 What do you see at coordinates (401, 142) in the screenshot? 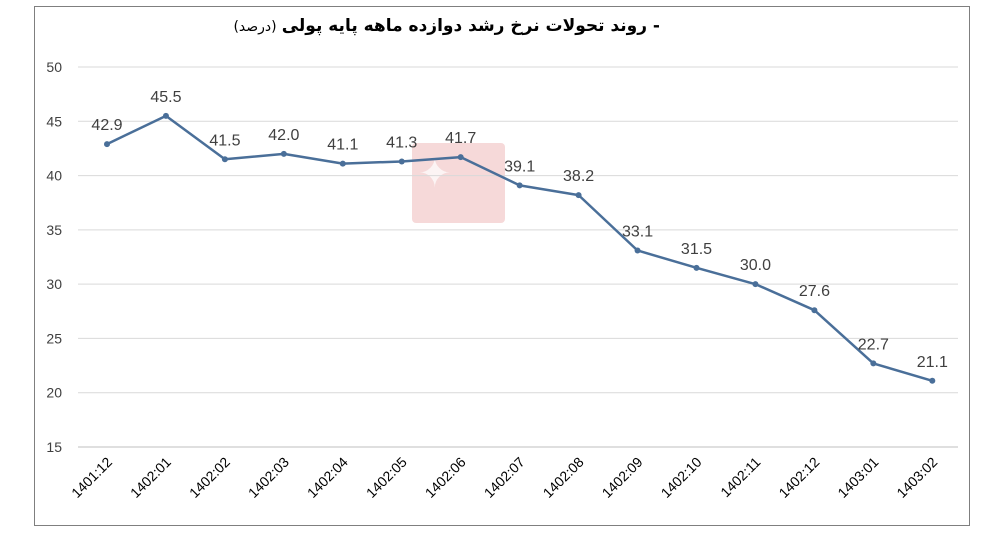
I see `data-label: 41.3` at bounding box center [401, 142].